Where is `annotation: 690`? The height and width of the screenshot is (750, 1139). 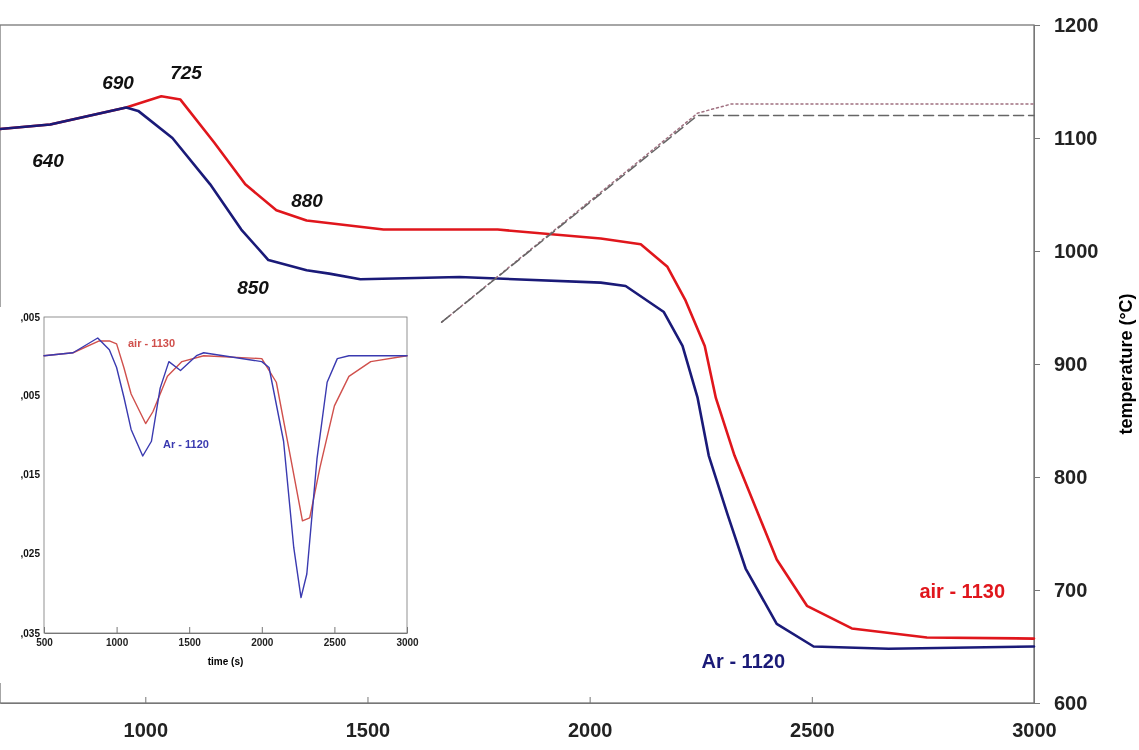 annotation: 690 is located at coordinates (118, 82).